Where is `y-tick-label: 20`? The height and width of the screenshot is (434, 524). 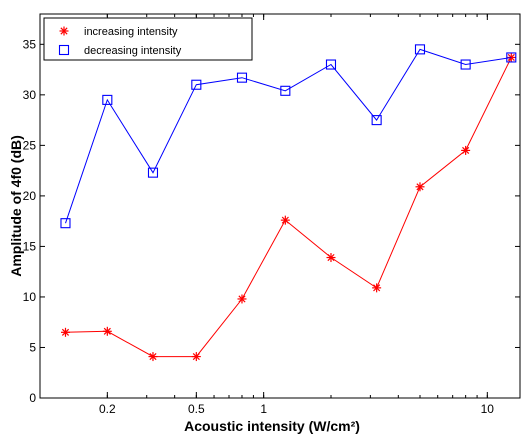
y-tick-label: 20 is located at coordinates (30, 196).